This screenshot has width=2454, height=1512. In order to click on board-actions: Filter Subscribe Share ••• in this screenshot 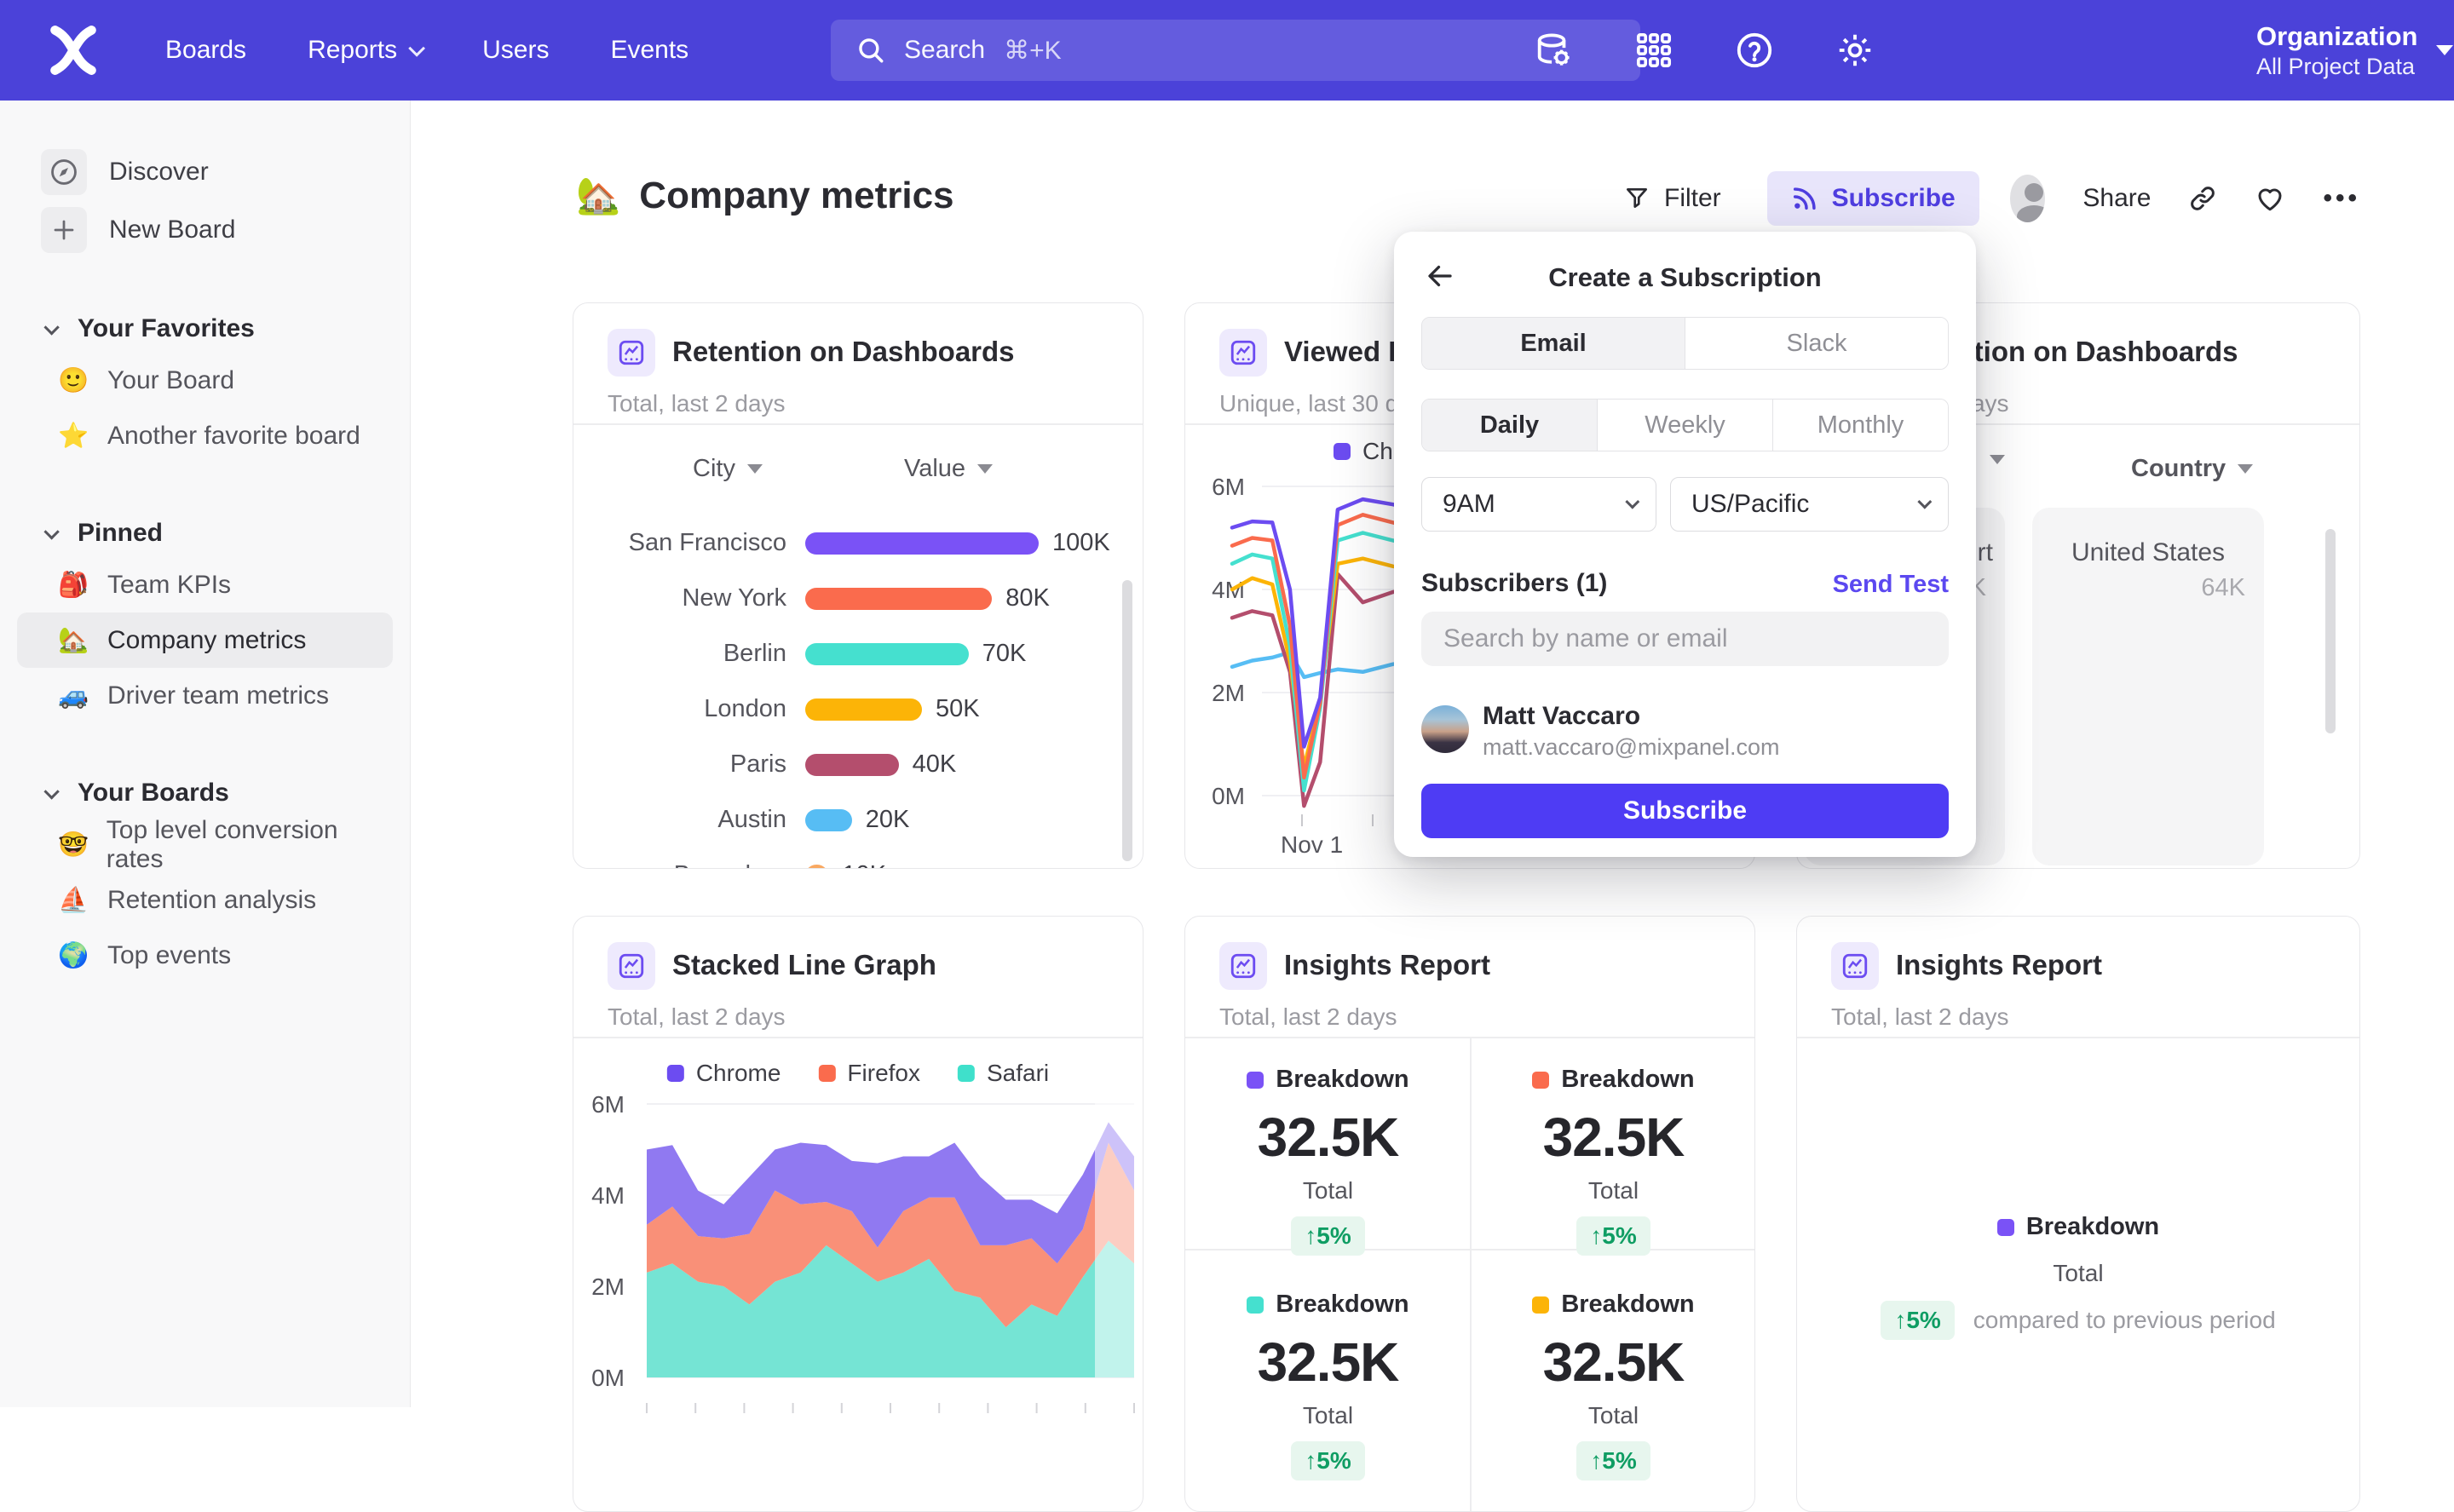, I will do `click(1992, 198)`.